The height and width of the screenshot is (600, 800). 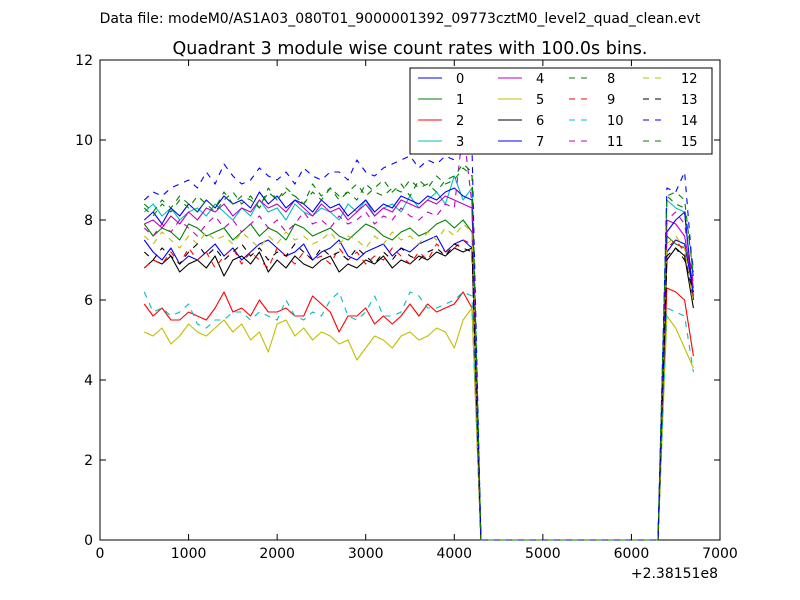 I want to click on legend-label-15: 15, so click(x=689, y=142).